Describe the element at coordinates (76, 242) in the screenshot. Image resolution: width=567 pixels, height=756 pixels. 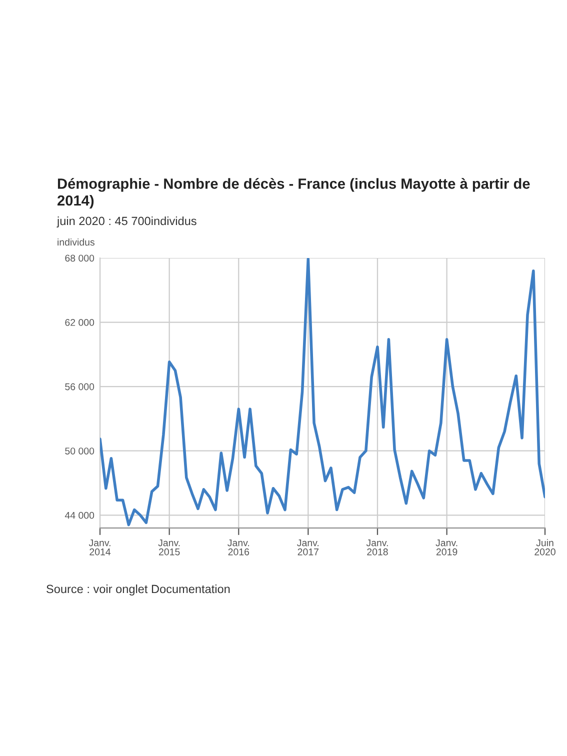
I see `y-axis-title: individus` at that location.